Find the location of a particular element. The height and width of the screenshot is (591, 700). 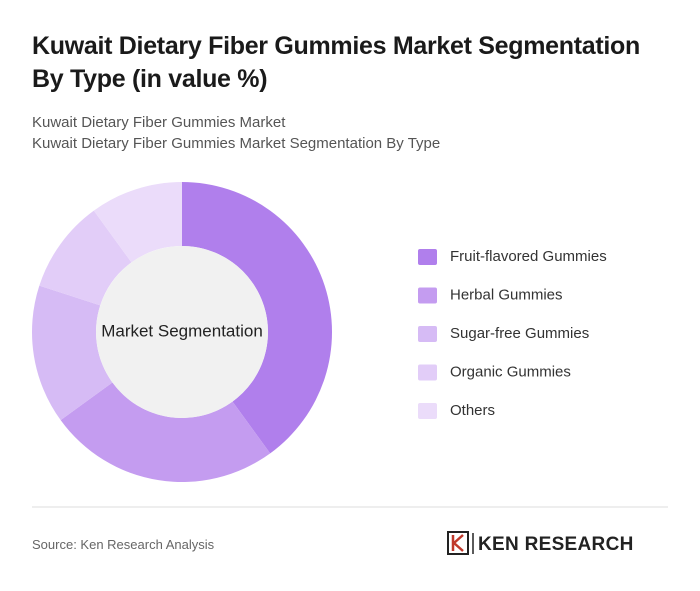

center-label: Market Segmentation is located at coordinates (182, 330).